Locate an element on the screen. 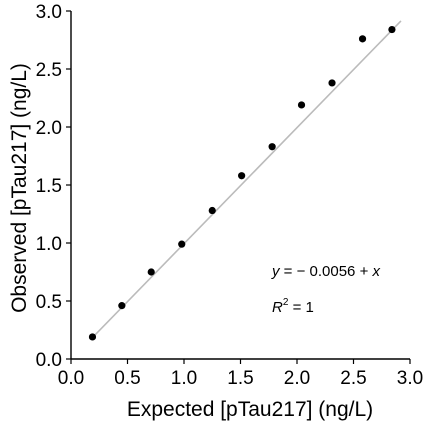 The height and width of the screenshot is (424, 432). x-tick-label: 0.0 is located at coordinates (71, 378).